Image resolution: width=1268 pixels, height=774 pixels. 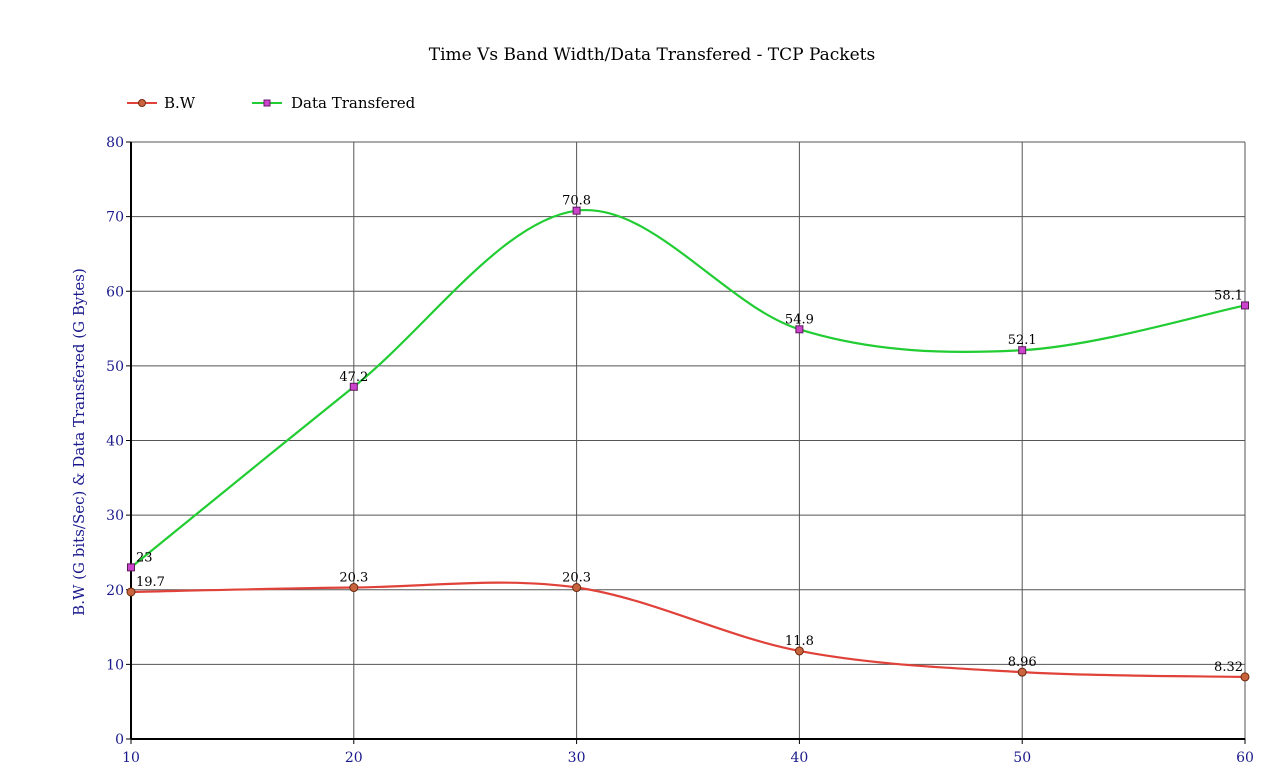 What do you see at coordinates (119, 740) in the screenshot?
I see `y-tick-label: 0` at bounding box center [119, 740].